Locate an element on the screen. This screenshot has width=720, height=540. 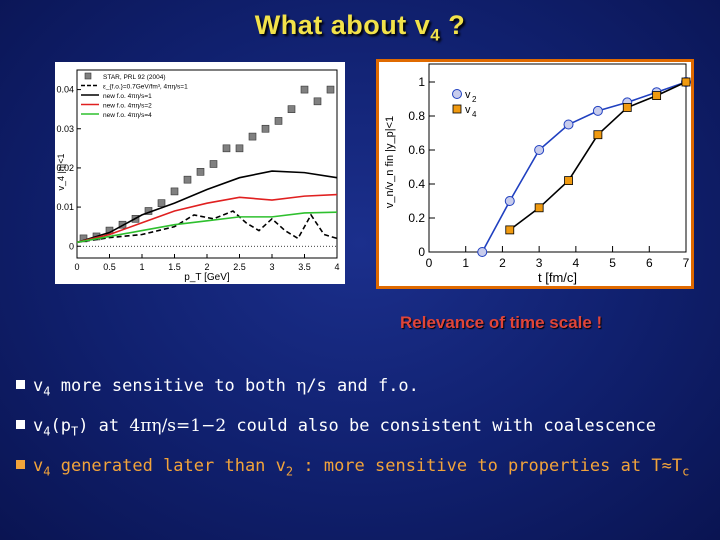
legend-label: ε_{f.o.}=0.7GeV/fm³, 4πη/s=1 is located at coordinates (145, 87).